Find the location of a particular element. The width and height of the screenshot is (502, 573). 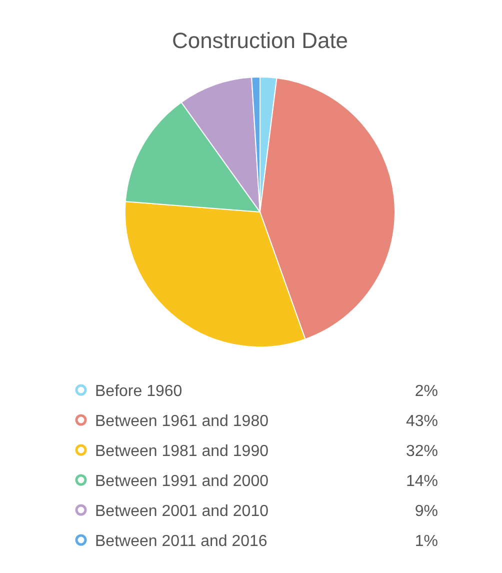

legend-label: Between 1991 and 2000 is located at coordinates (182, 481).